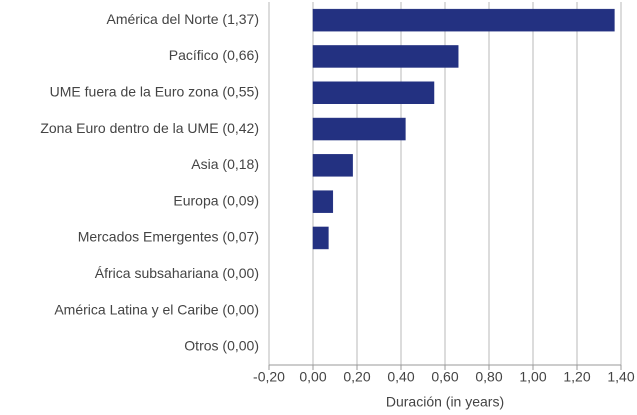 The image size is (637, 415). Describe the element at coordinates (312, 377) in the screenshot. I see `x-tick-label: 0,00` at that location.